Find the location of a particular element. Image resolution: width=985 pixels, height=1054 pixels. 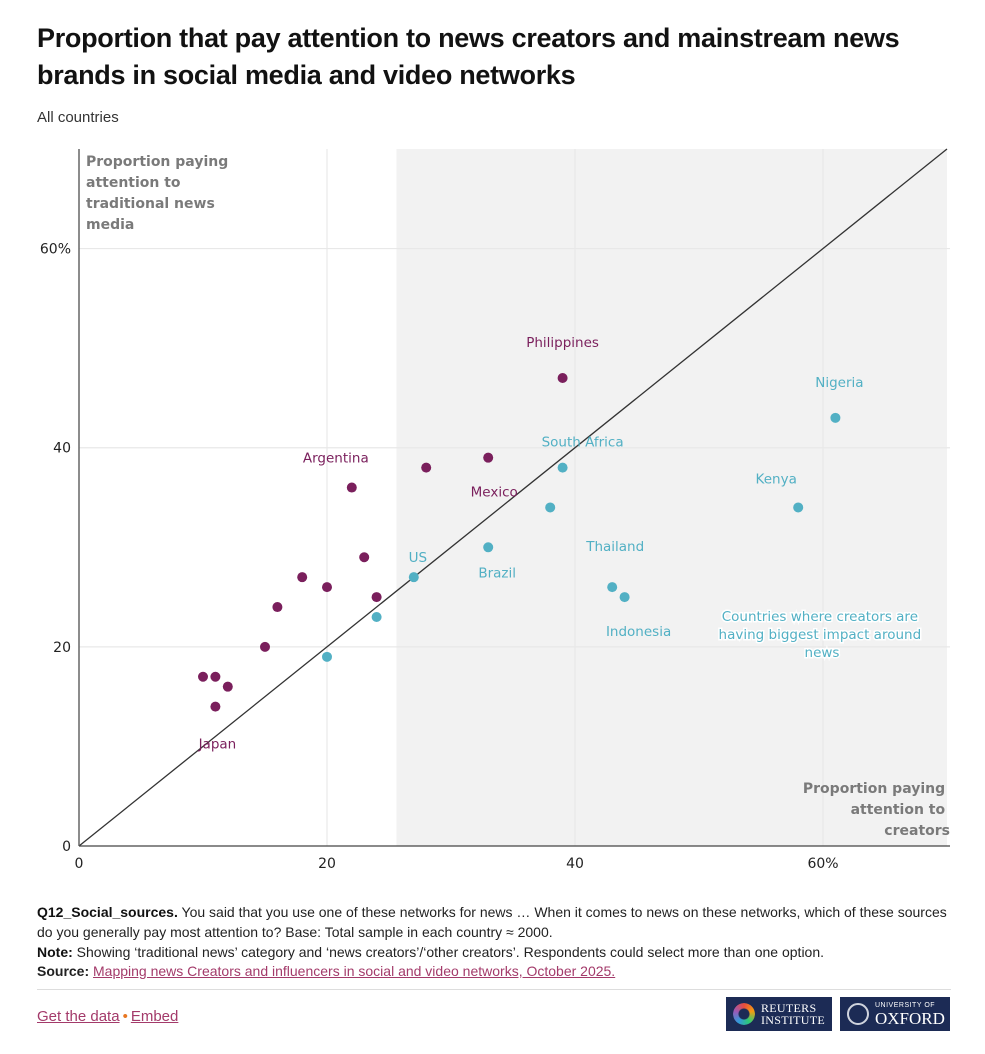

country-label: Philippines is located at coordinates (562, 343).